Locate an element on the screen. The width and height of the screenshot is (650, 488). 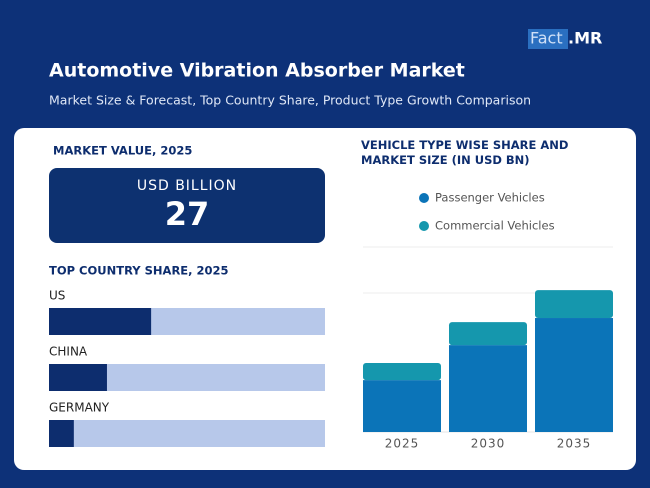
x-tick-label: 2035 is located at coordinates (574, 444).